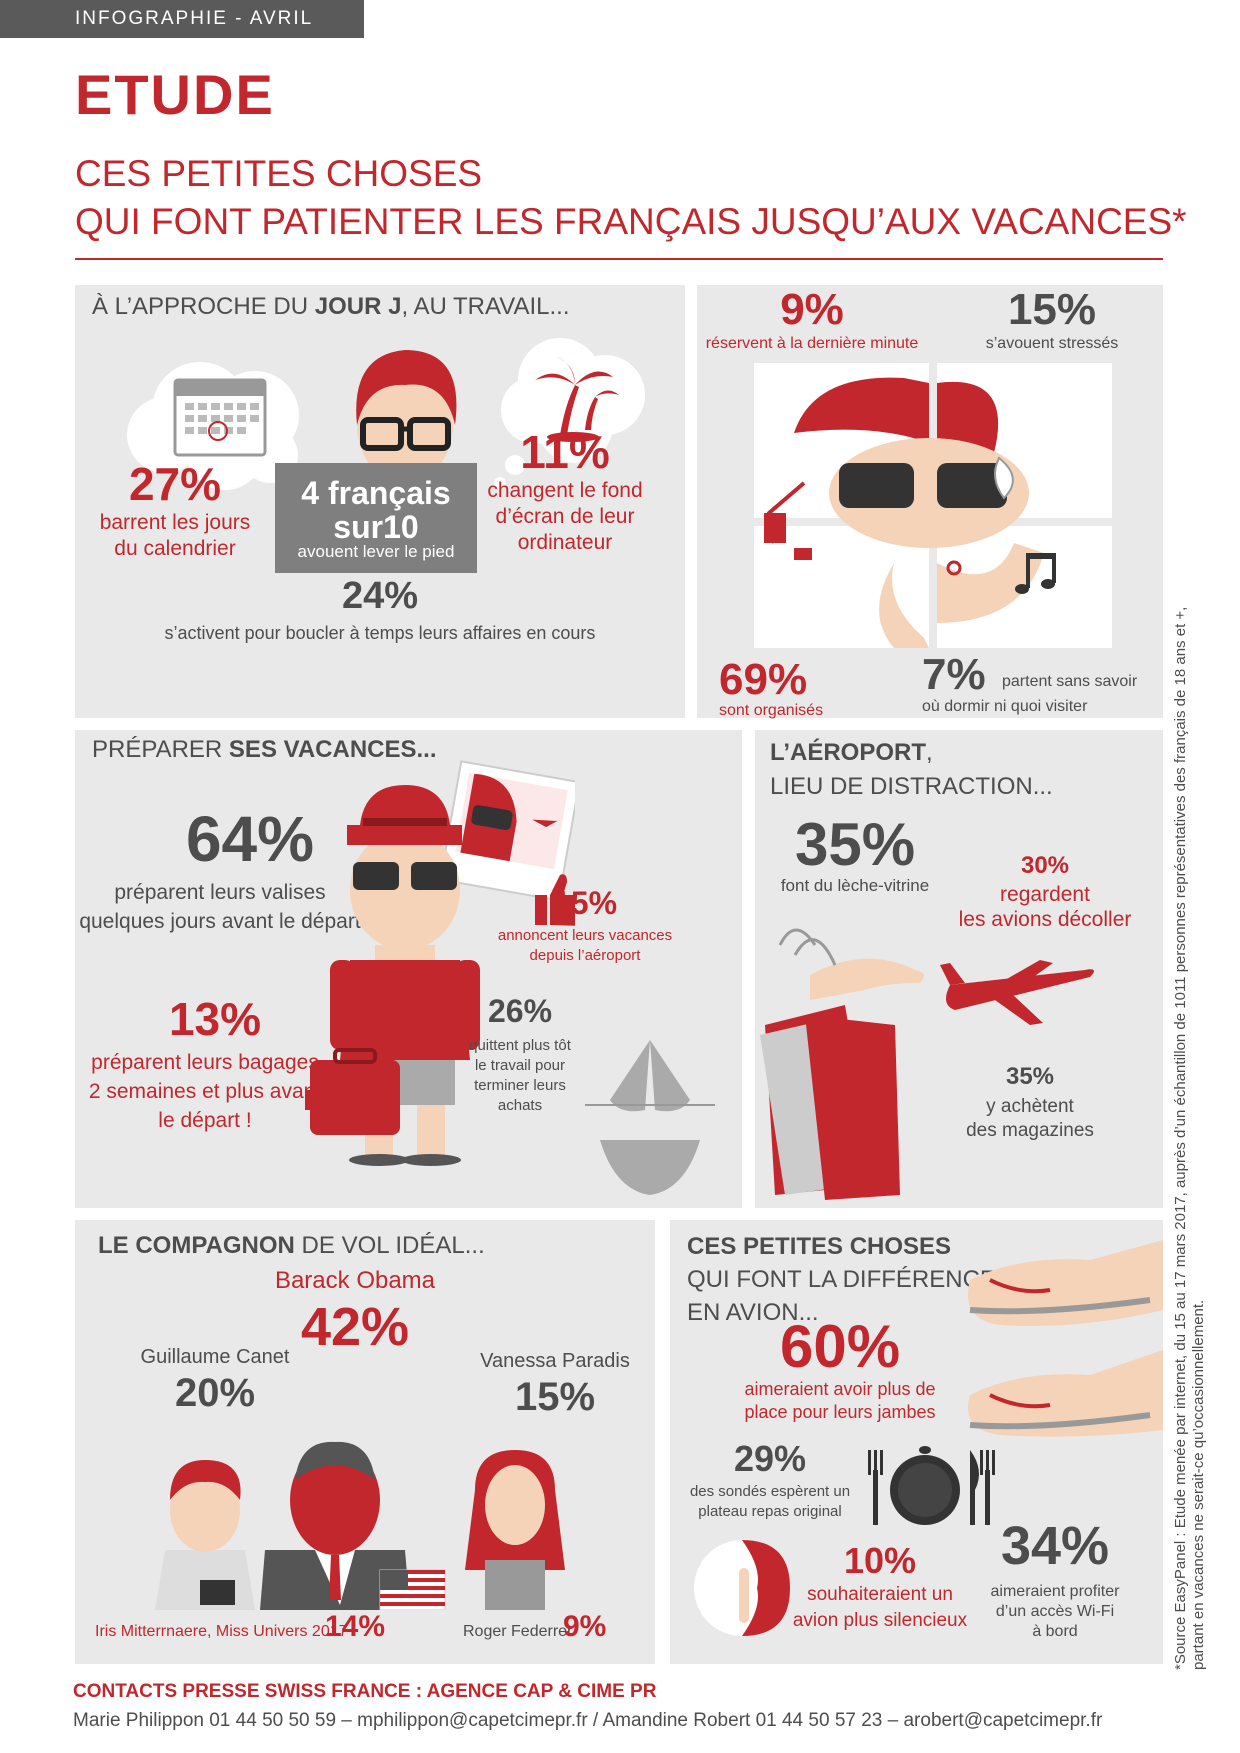 The image size is (1240, 1753). What do you see at coordinates (215, 1357) in the screenshot?
I see `canet-name: Guillaume Canet` at bounding box center [215, 1357].